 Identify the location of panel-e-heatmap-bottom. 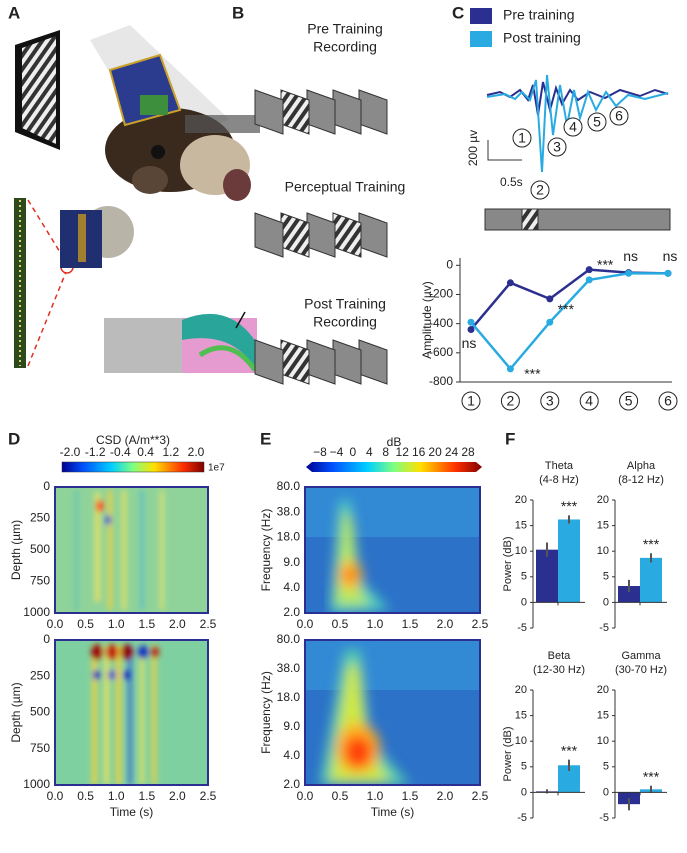
(392, 712).